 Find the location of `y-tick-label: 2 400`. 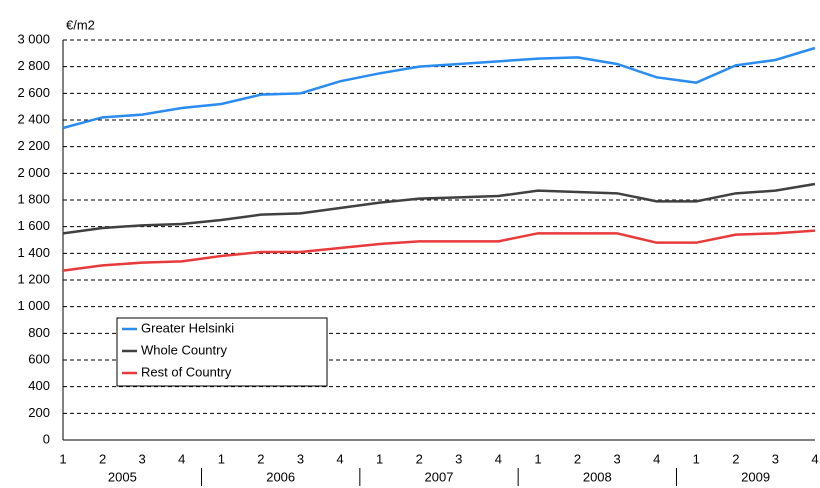

y-tick-label: 2 400 is located at coordinates (33, 118).